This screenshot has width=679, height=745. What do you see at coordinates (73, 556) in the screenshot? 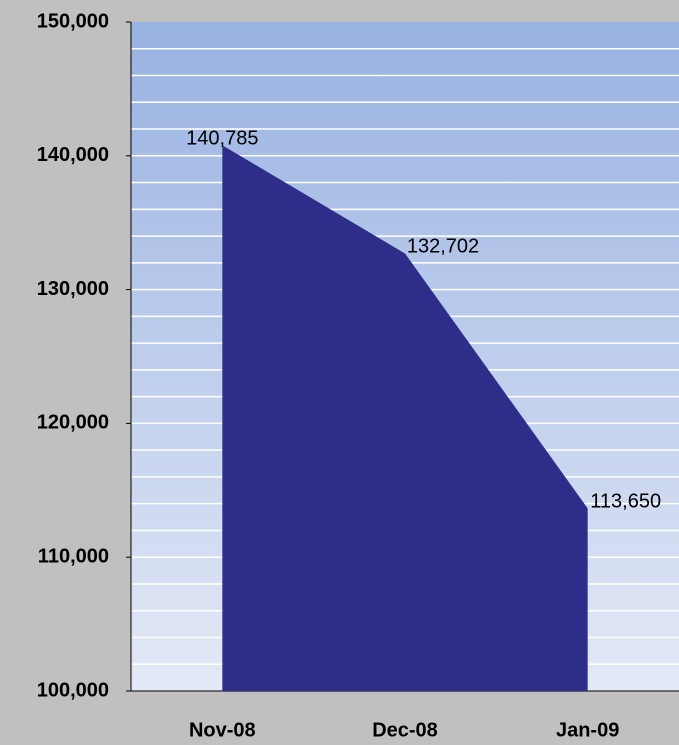
I see `y-tick-label: 110,000` at bounding box center [73, 556].